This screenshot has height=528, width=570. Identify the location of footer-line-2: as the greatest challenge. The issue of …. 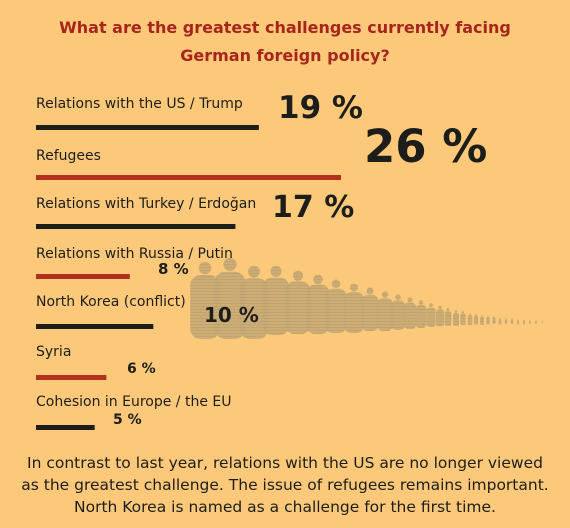
(285, 485).